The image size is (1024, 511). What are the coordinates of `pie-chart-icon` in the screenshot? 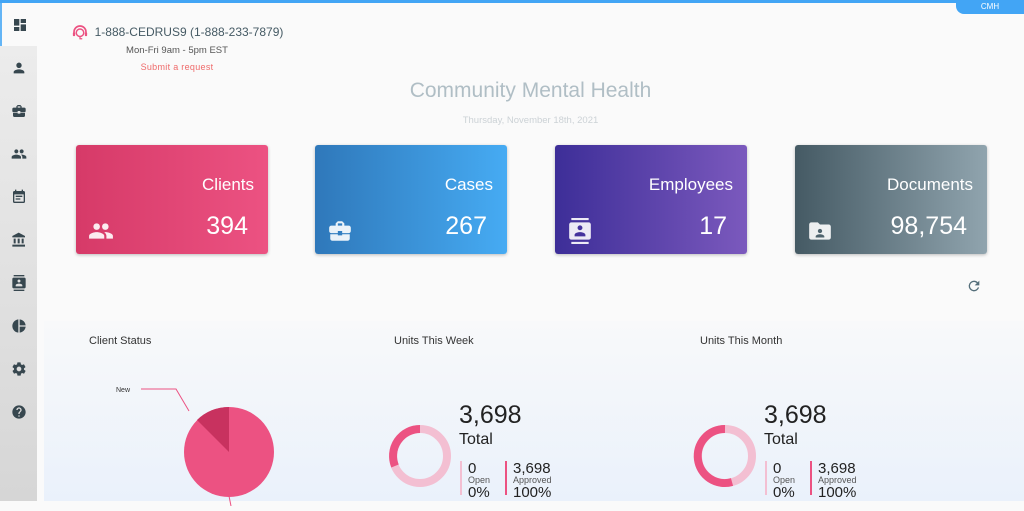 It's located at (18, 325).